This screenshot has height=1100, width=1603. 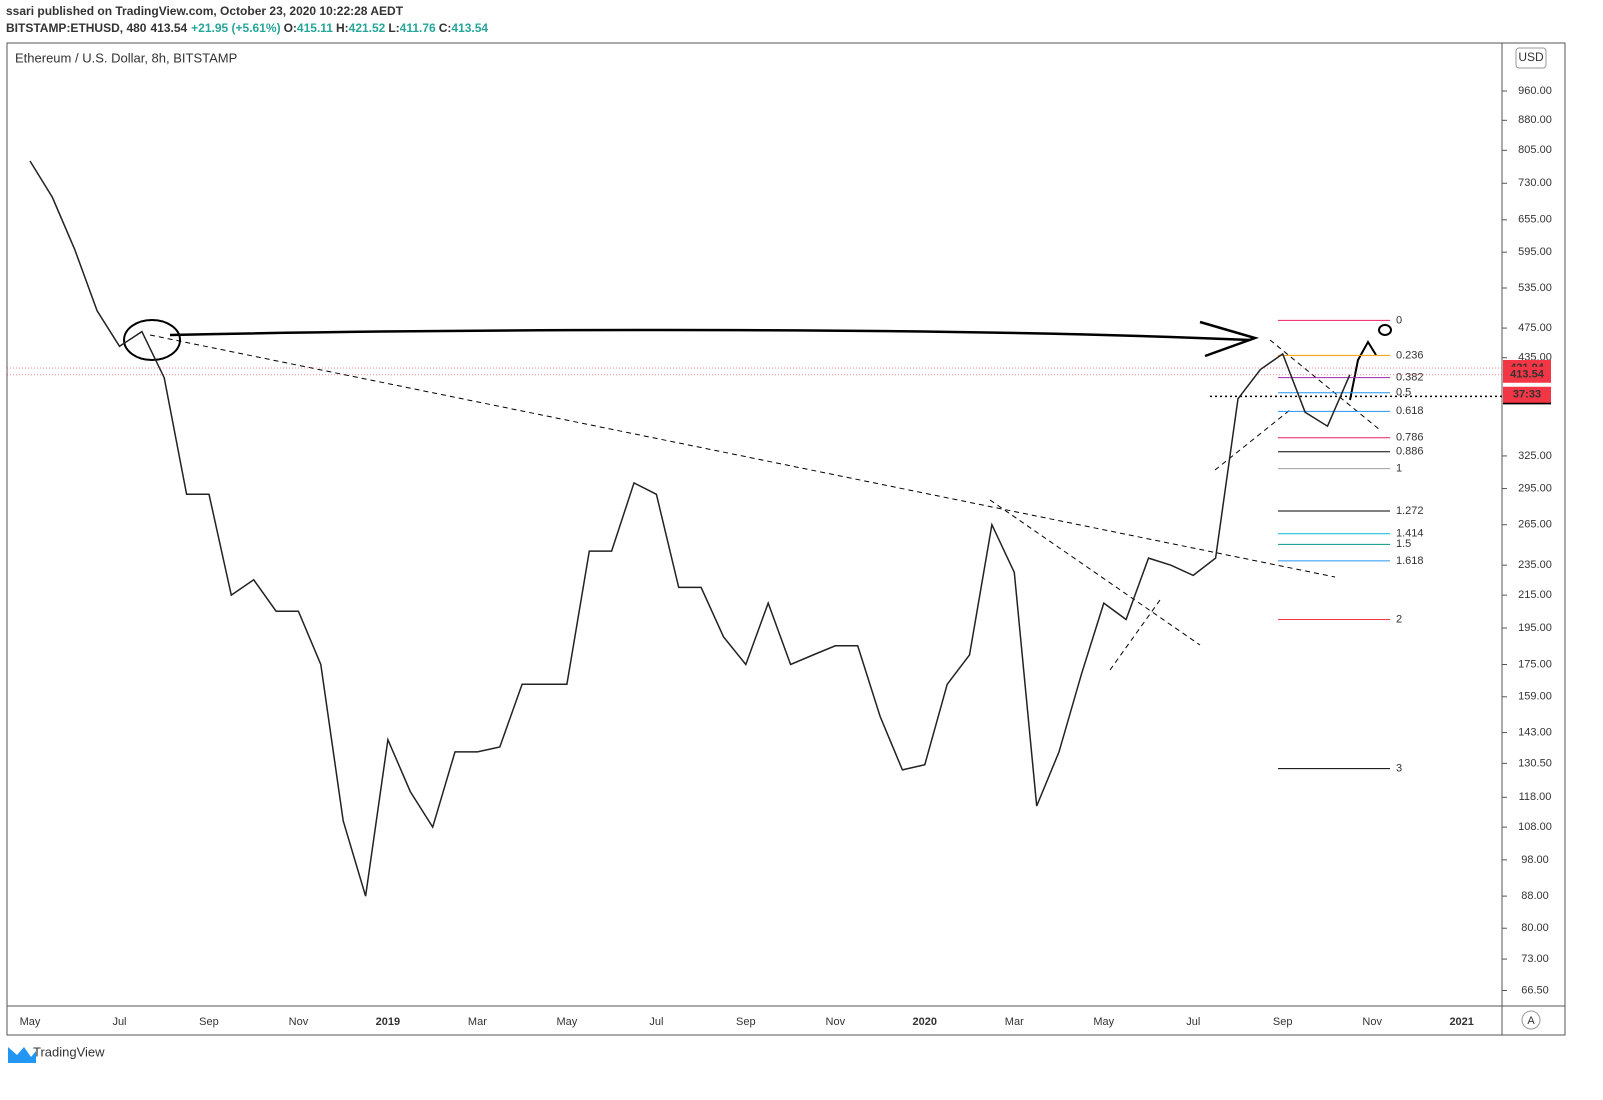 What do you see at coordinates (1535, 763) in the screenshot?
I see `y-tick-label: 130.50` at bounding box center [1535, 763].